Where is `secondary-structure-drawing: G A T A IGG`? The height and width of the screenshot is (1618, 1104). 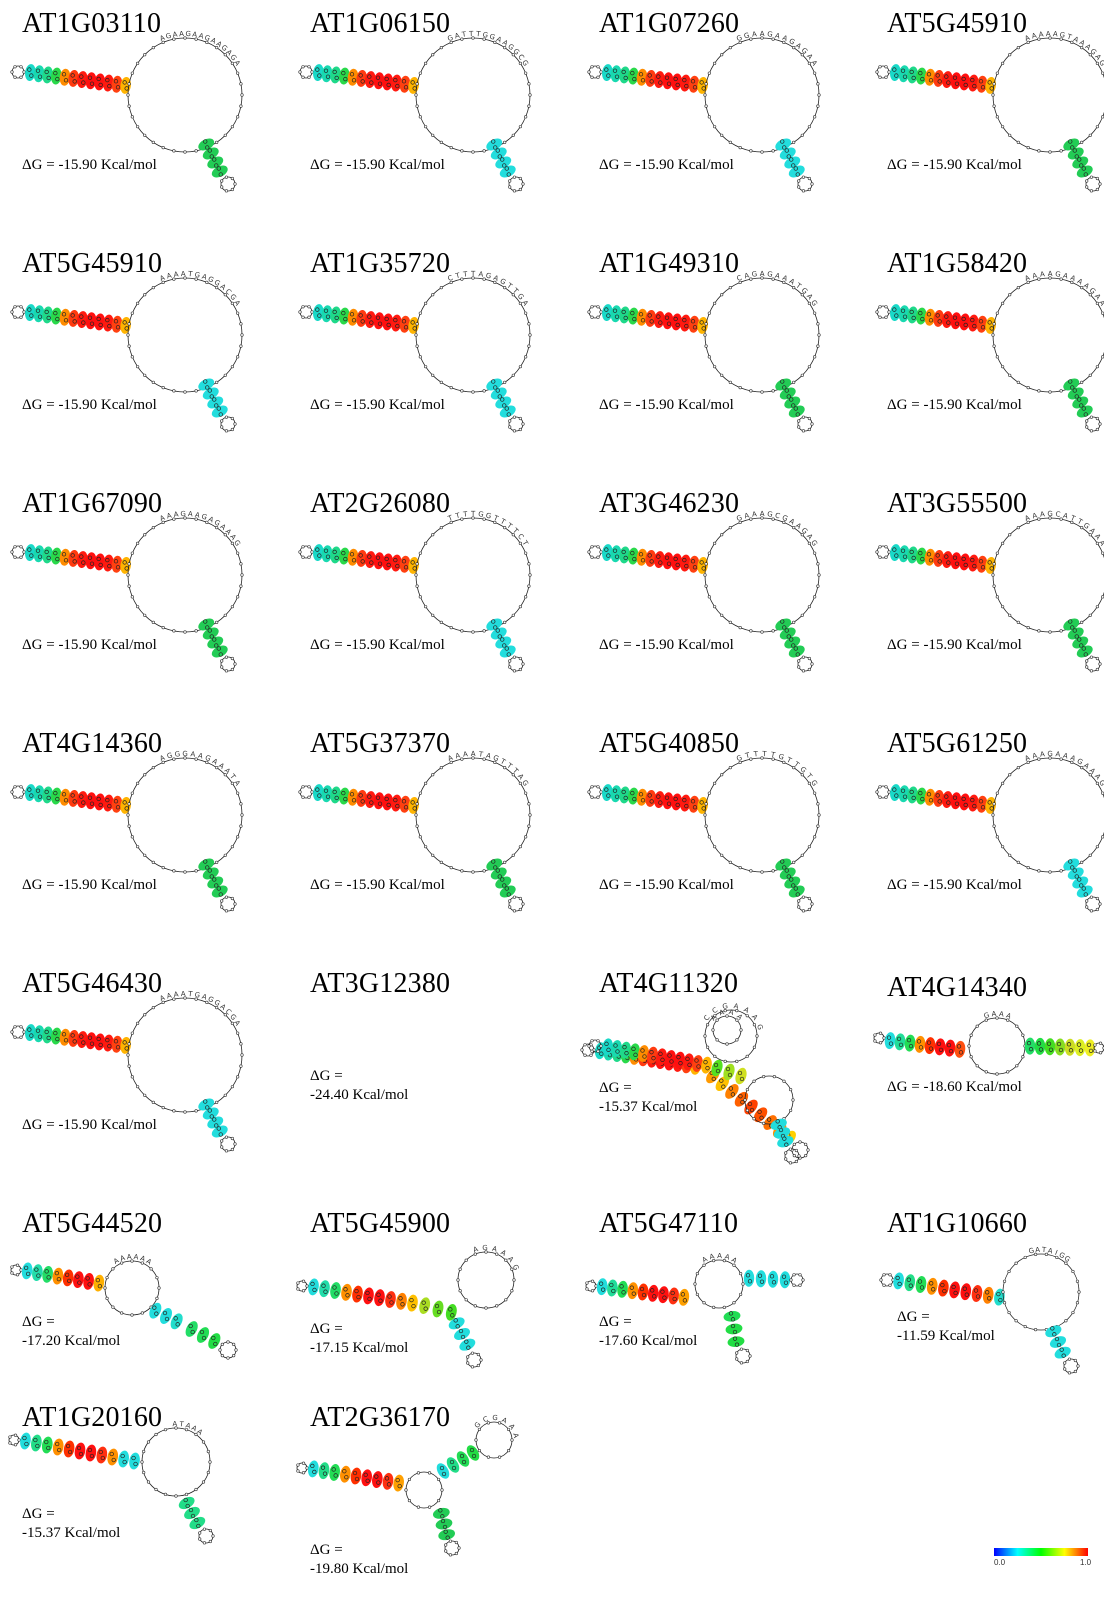
secondary-structure-drawing: G A T A IGG is located at coordinates (980, 1310).